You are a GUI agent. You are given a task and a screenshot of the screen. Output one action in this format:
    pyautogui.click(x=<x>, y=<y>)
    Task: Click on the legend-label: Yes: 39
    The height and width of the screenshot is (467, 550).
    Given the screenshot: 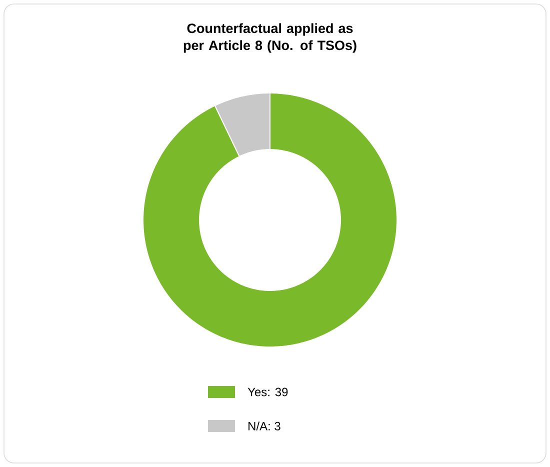 What is the action you would take?
    pyautogui.click(x=268, y=392)
    